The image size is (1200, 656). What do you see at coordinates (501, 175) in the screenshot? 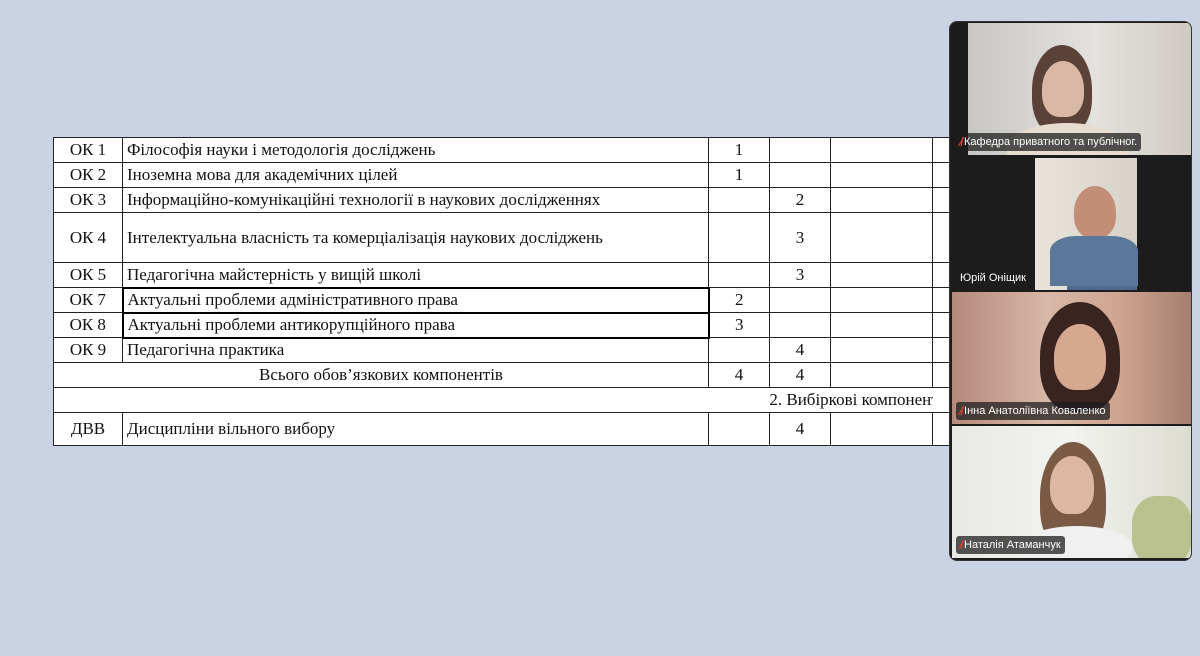
I see `table-row: ОК 2 Іноземна мова для академічних цілей 1` at bounding box center [501, 175].